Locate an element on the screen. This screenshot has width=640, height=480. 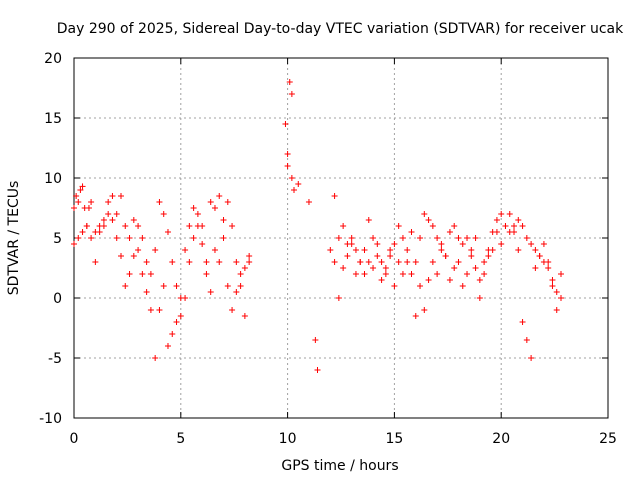
y-tick-label: 0 is located at coordinates (57, 299).